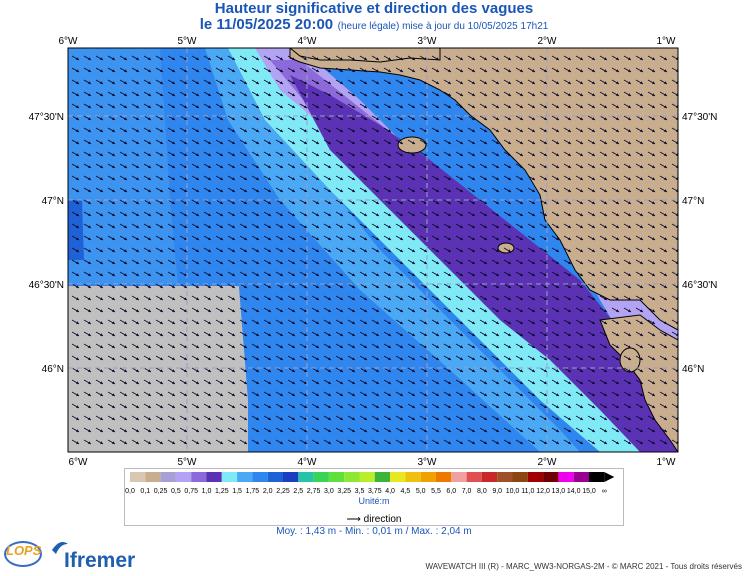 The image size is (748, 576). Describe the element at coordinates (373, 462) in the screenshot. I see `lon-ticks-bottom: 6°W 5°W 4°W 3°W 2°W 1°W` at that location.